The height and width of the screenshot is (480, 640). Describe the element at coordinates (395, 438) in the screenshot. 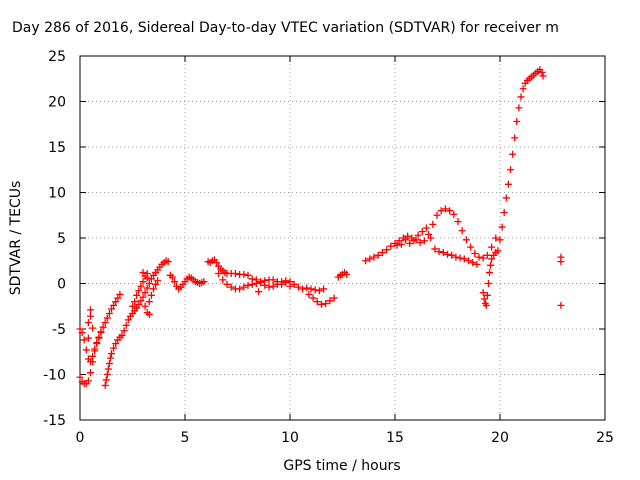

I see `x-tick-label: 15` at that location.